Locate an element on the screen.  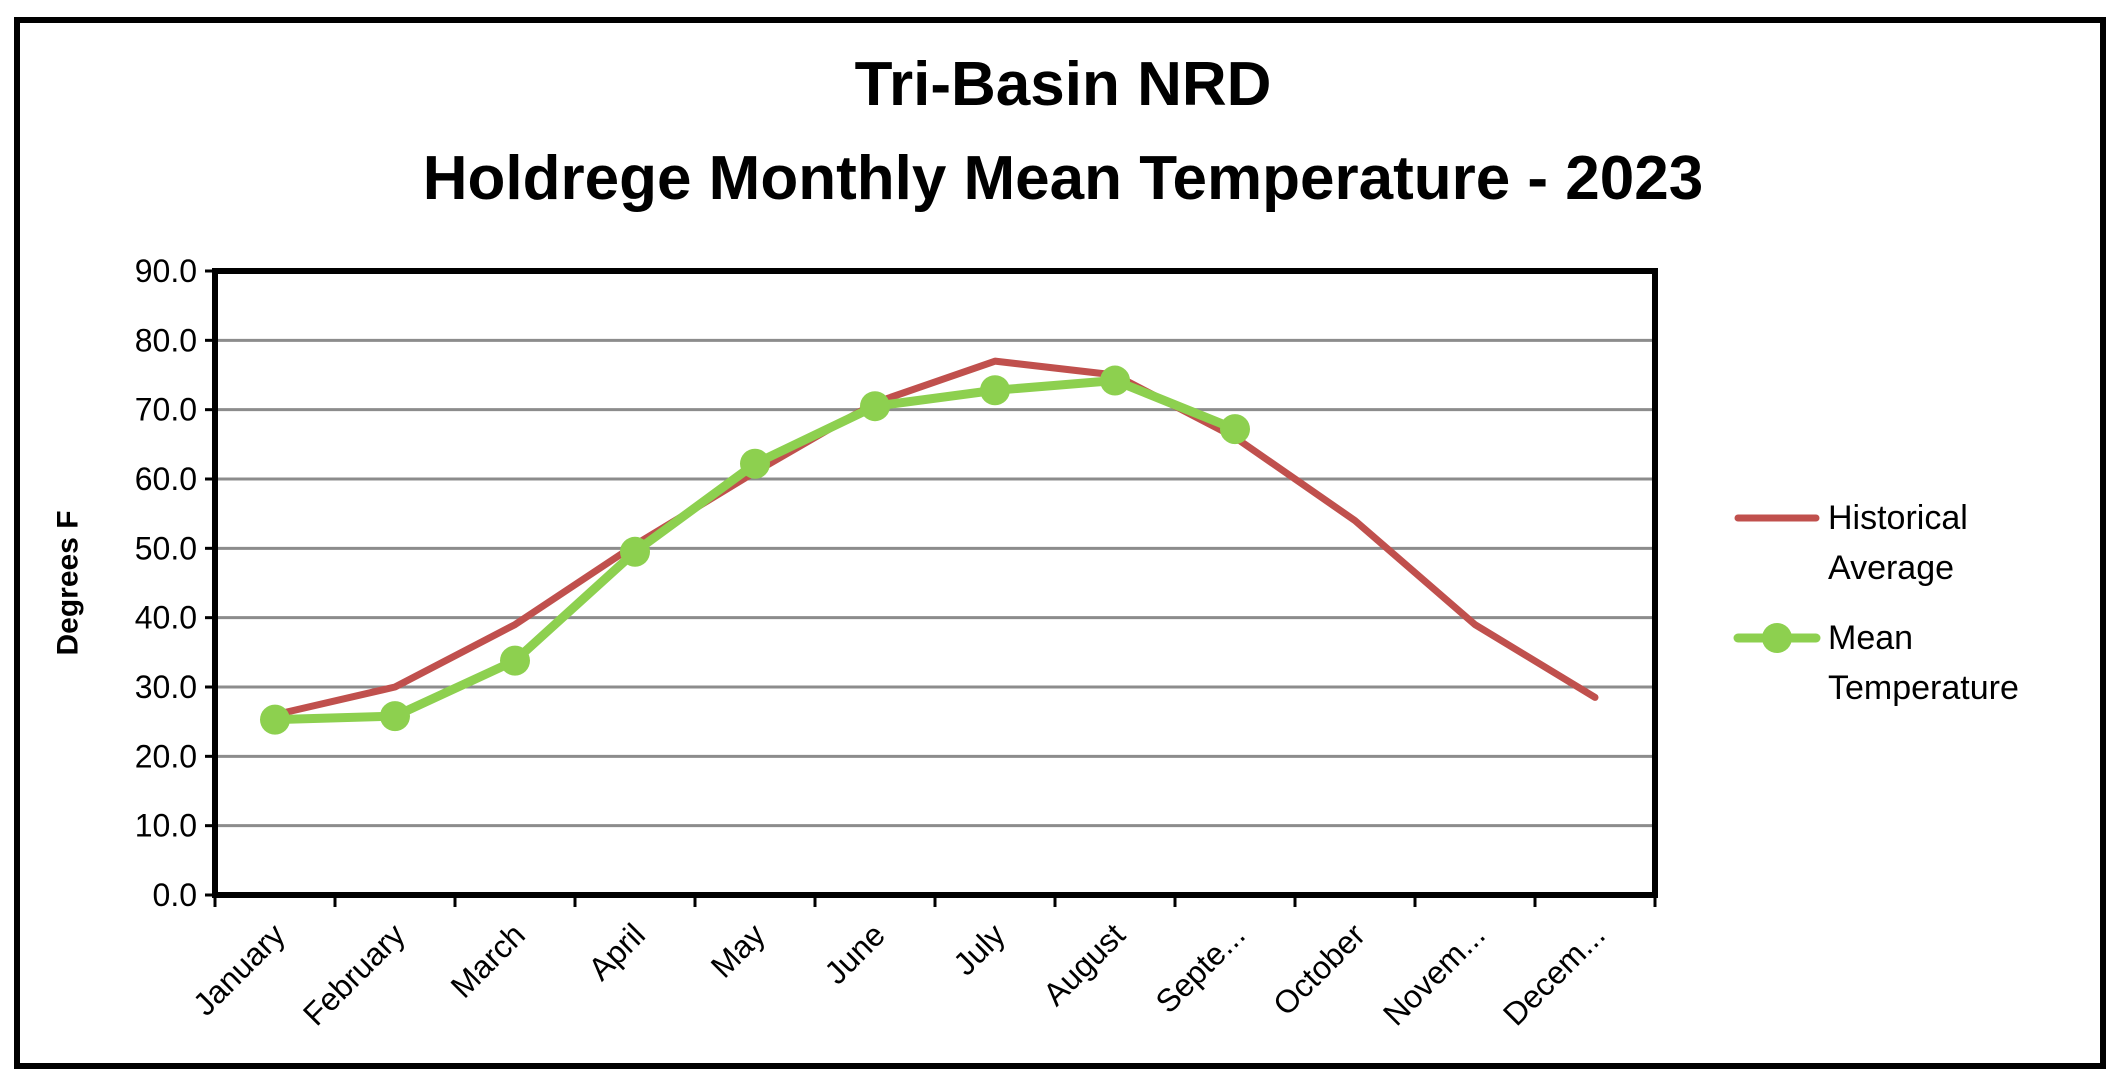
y-tick-label: 30.0 is located at coordinates (166, 687).